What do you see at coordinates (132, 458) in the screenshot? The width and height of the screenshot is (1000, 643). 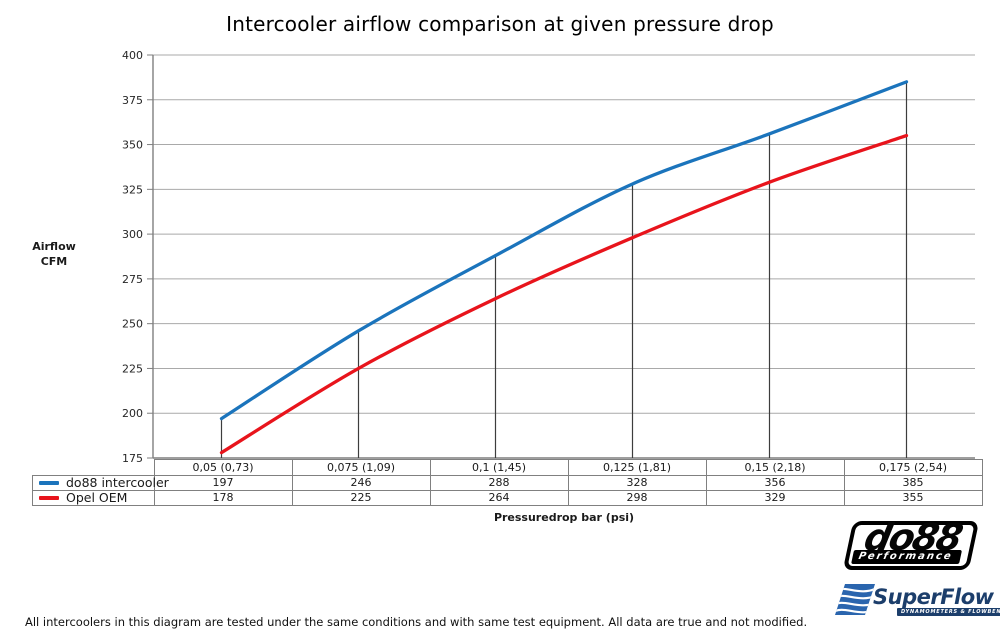 I see `y-tick-label: 175` at bounding box center [132, 458].